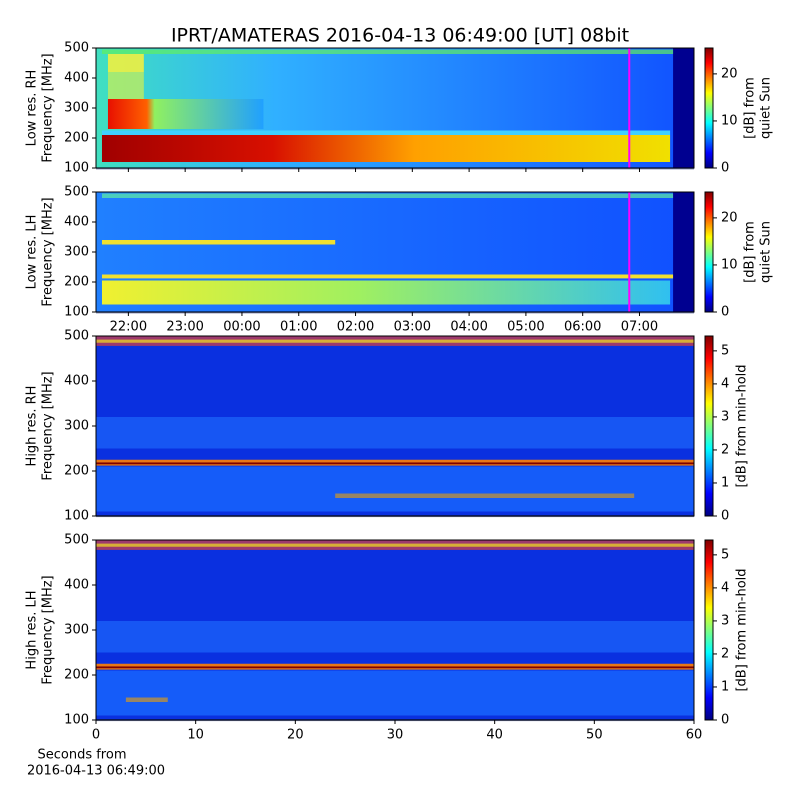 Image resolution: width=800 pixels, height=800 pixels. Describe the element at coordinates (96, 771) in the screenshot. I see `x-axis-label: 2016-04-13 06:49:00` at that location.